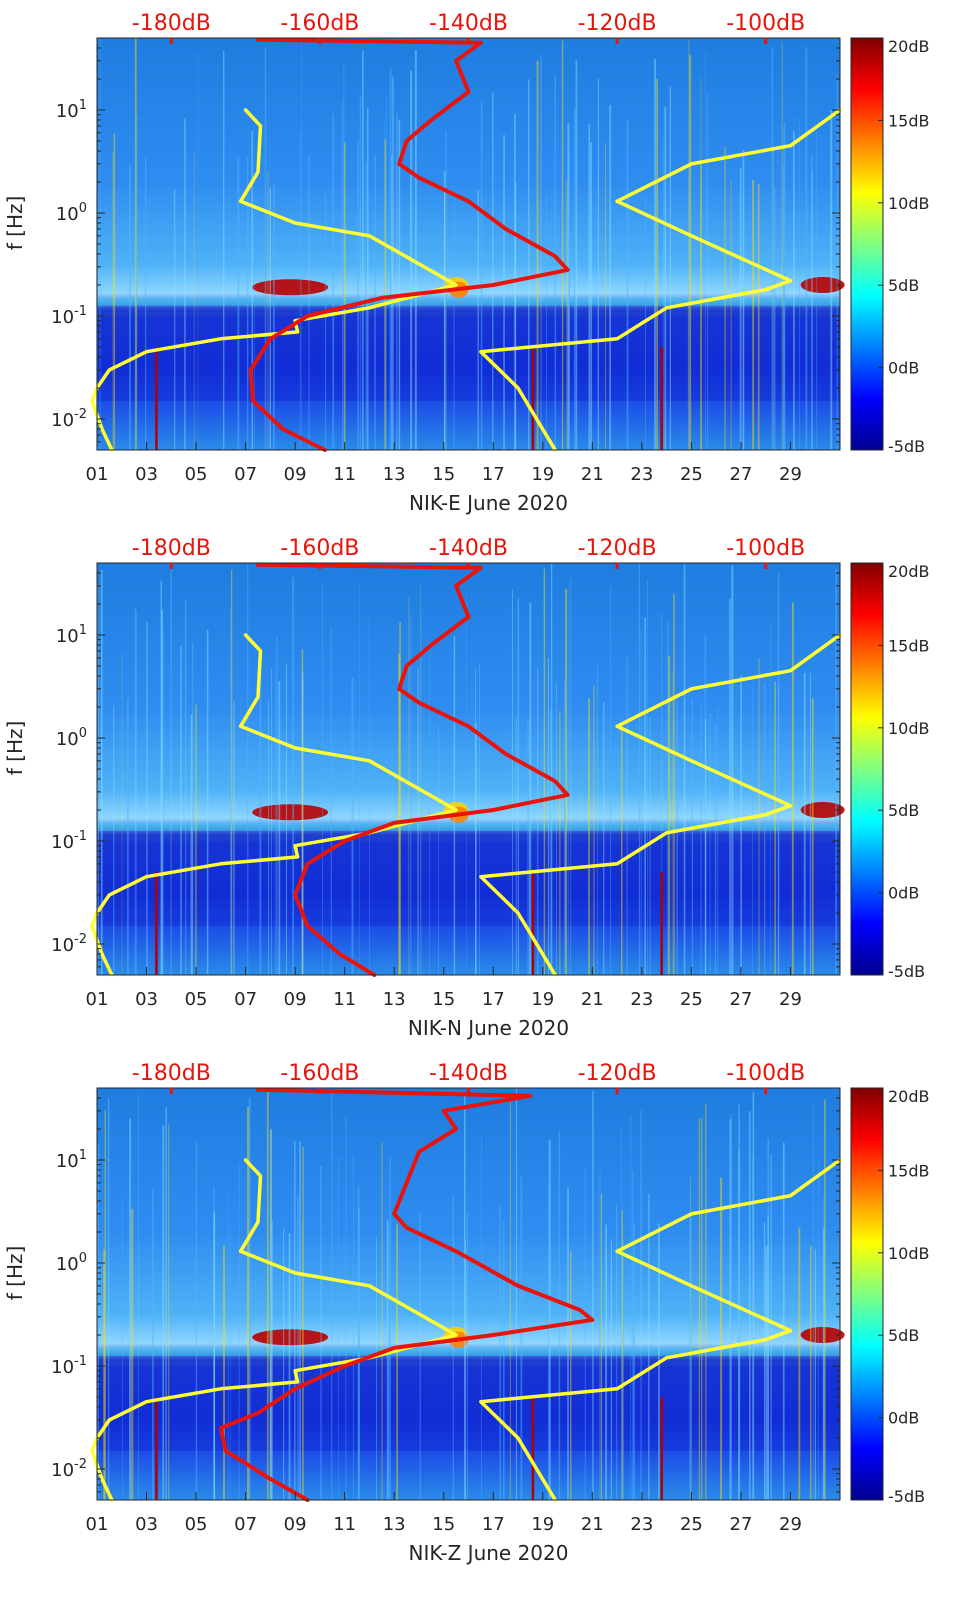 Image resolution: width=962 pixels, height=1599 pixels. Describe the element at coordinates (319, 1073) in the screenshot. I see `top-db-label: -160dB` at that location.